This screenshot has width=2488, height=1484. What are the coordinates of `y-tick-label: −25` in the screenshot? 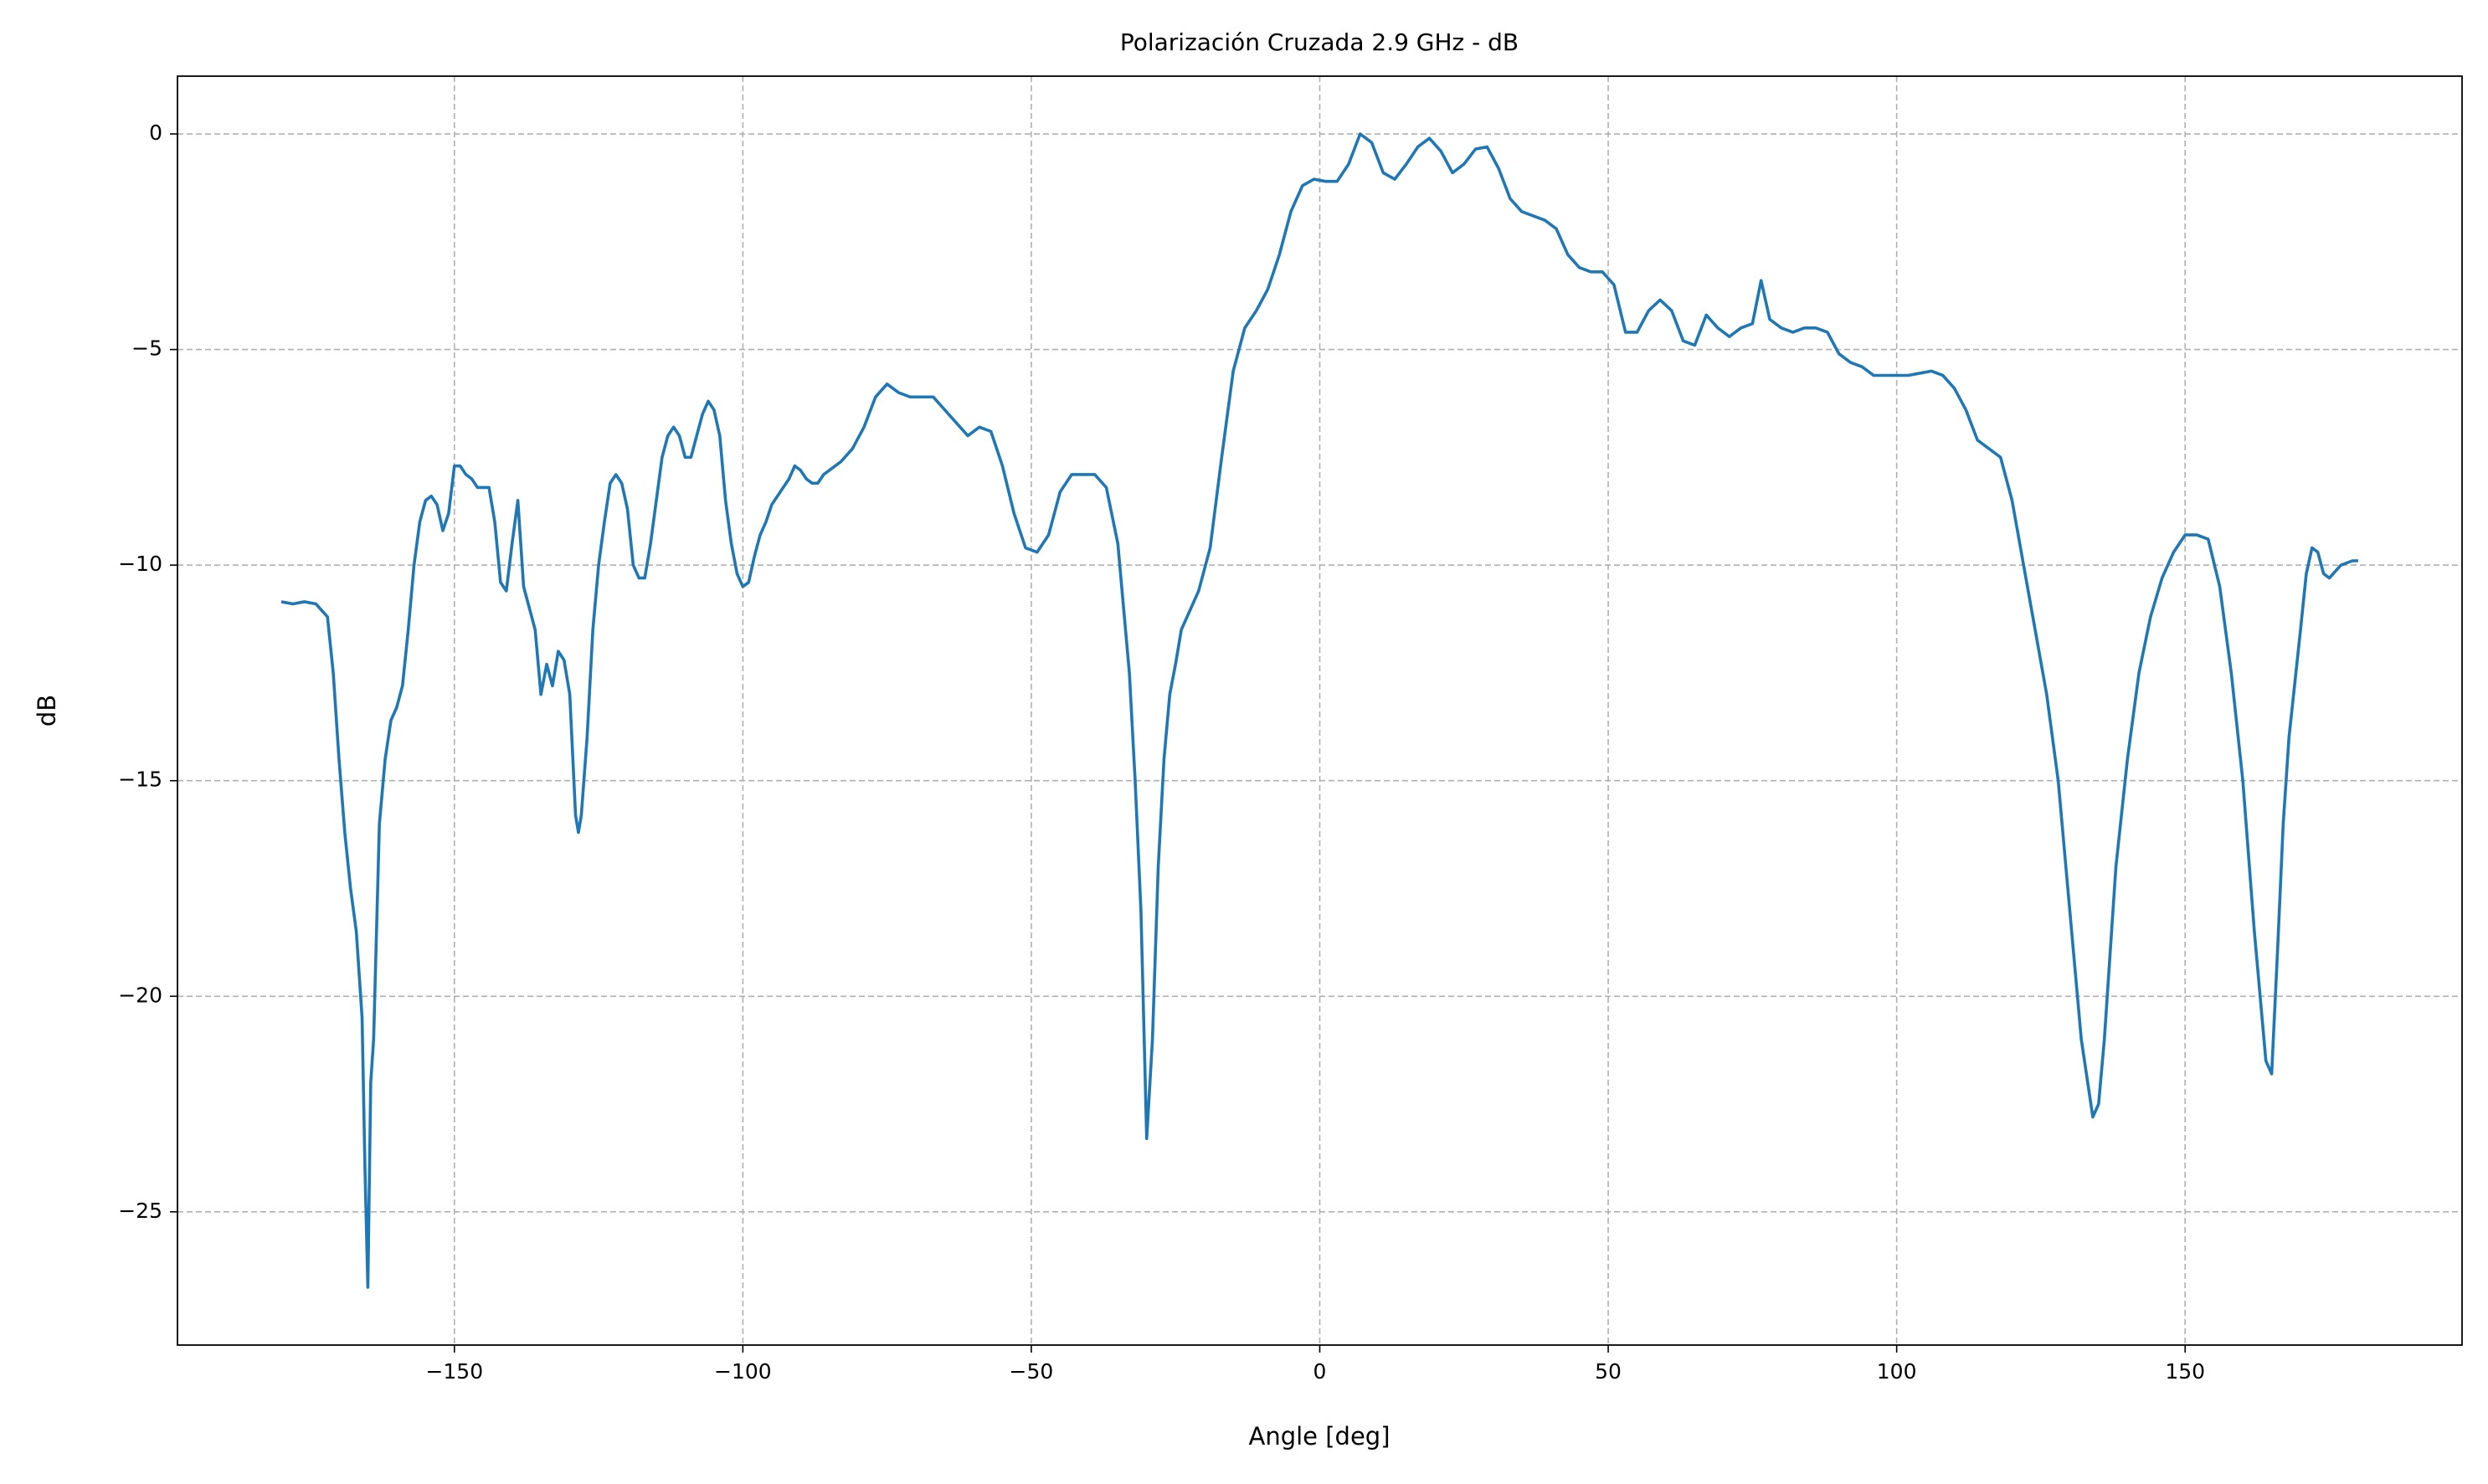 It's located at (140, 1211).